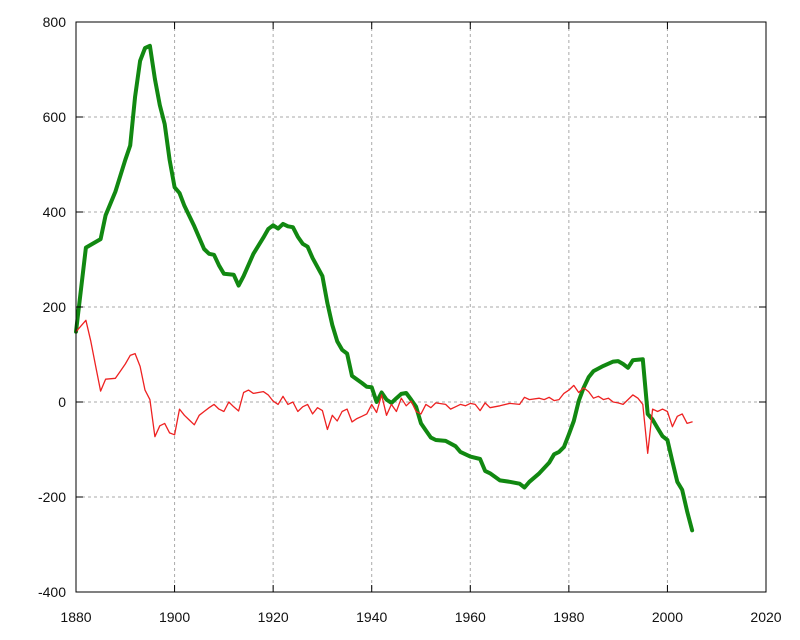  Describe the element at coordinates (174, 617) in the screenshot. I see `x-tick-label: 1900` at that location.